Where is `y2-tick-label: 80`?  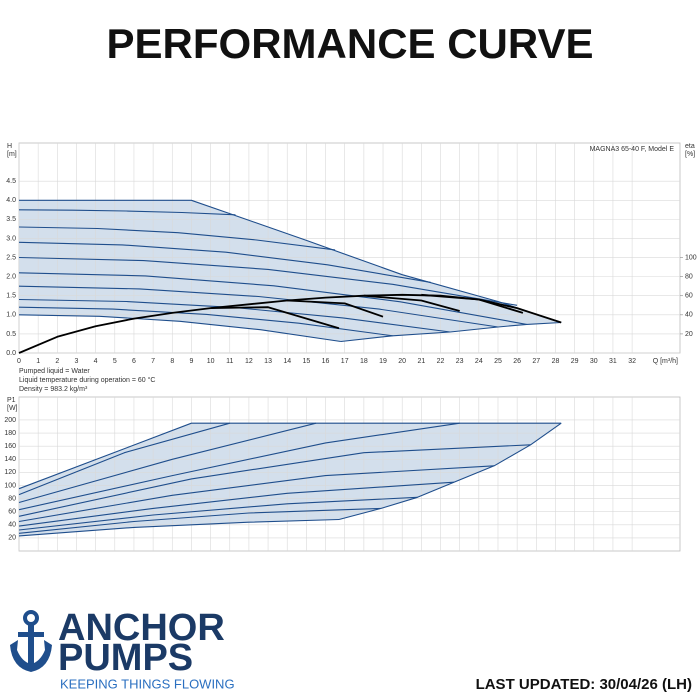 y2-tick-label: 80 is located at coordinates (689, 276).